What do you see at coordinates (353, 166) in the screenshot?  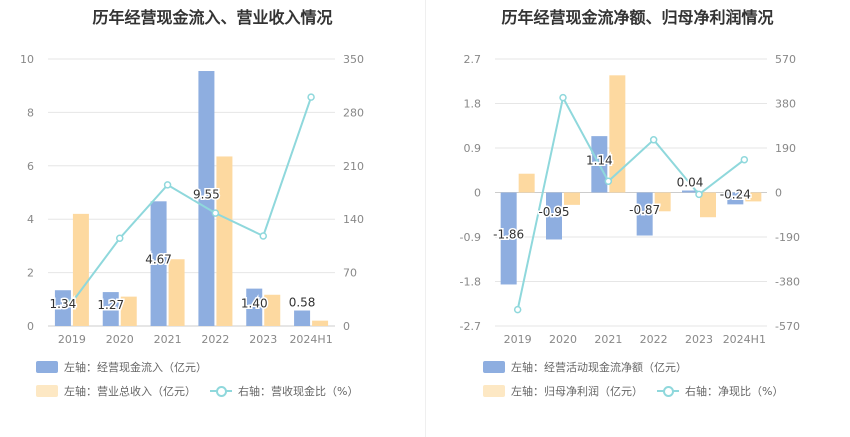 I see `y-right-tick-label: 210` at bounding box center [353, 166].